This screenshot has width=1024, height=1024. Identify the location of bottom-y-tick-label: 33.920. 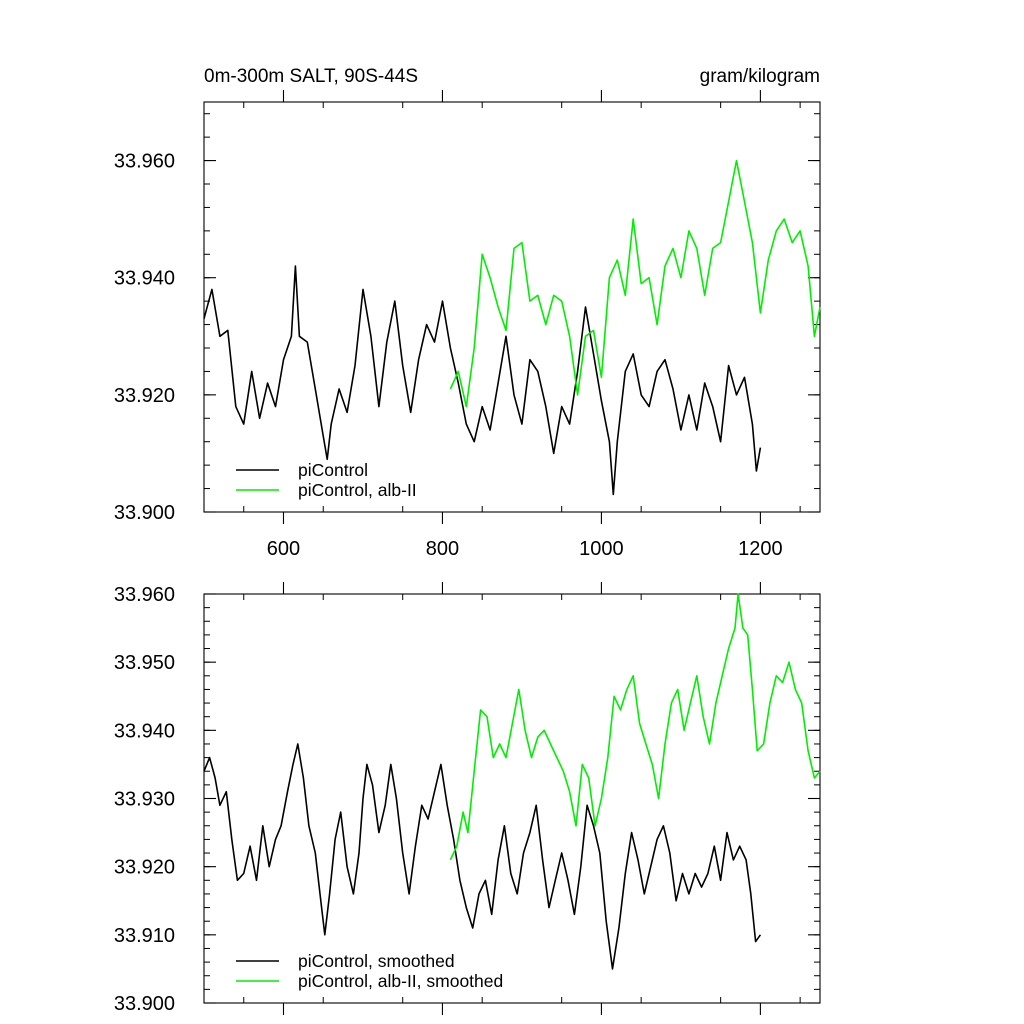
(144, 868).